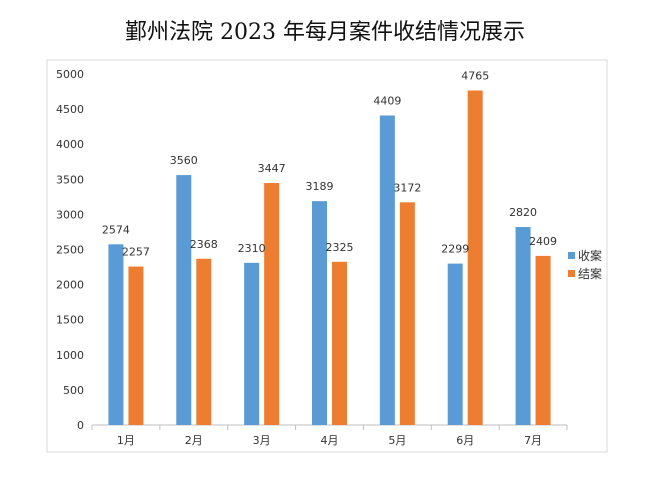 The height and width of the screenshot is (492, 650). I want to click on x-tick-label: 4月, so click(330, 440).